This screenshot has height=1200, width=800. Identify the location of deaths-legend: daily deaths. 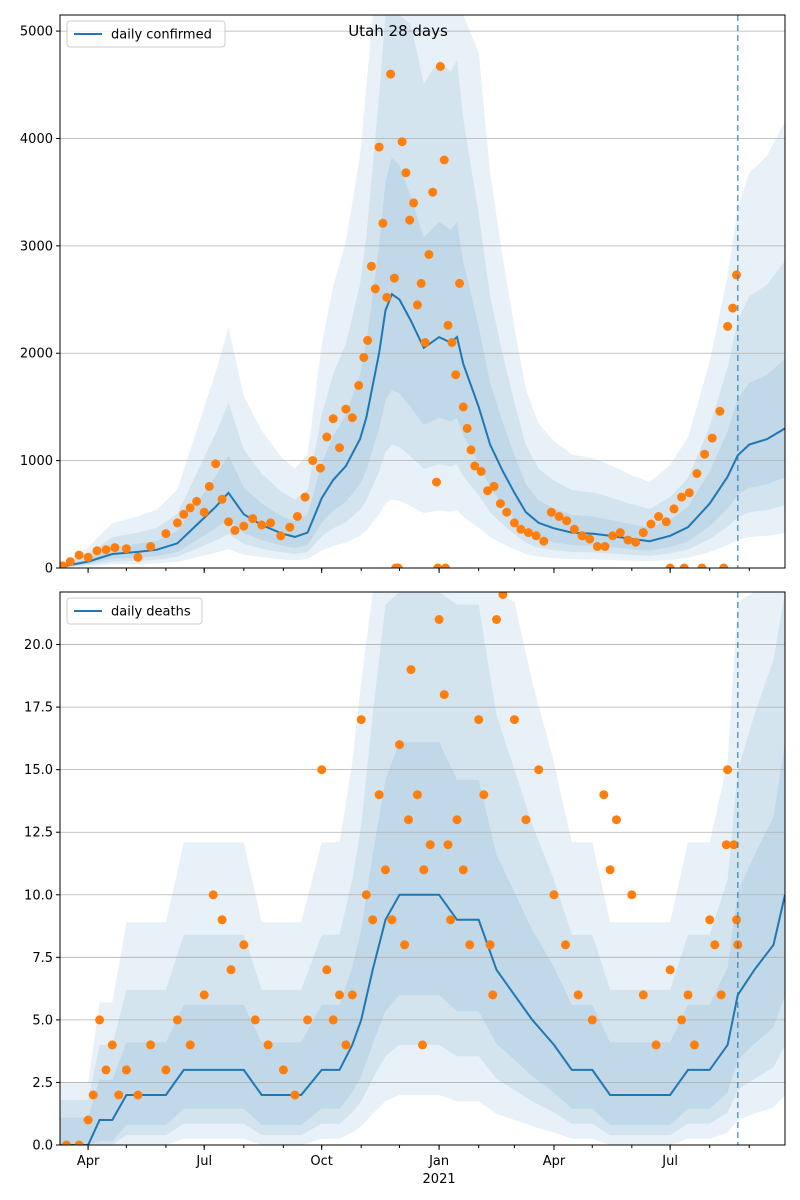
(134, 611).